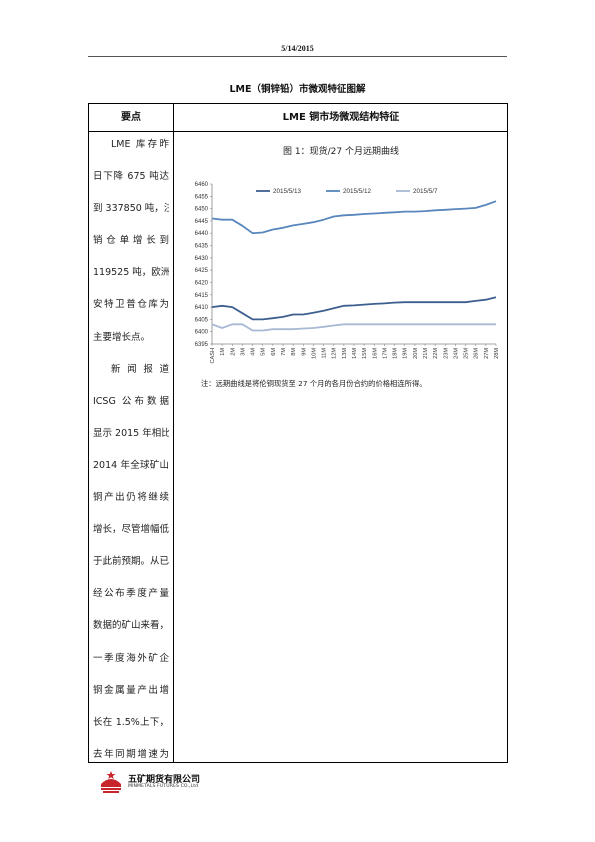 The image size is (595, 842). I want to click on figure-note: 注：远期曲线是将伦铜现货至 27 个月的各月份合约的价格相连所得。, so click(314, 383).